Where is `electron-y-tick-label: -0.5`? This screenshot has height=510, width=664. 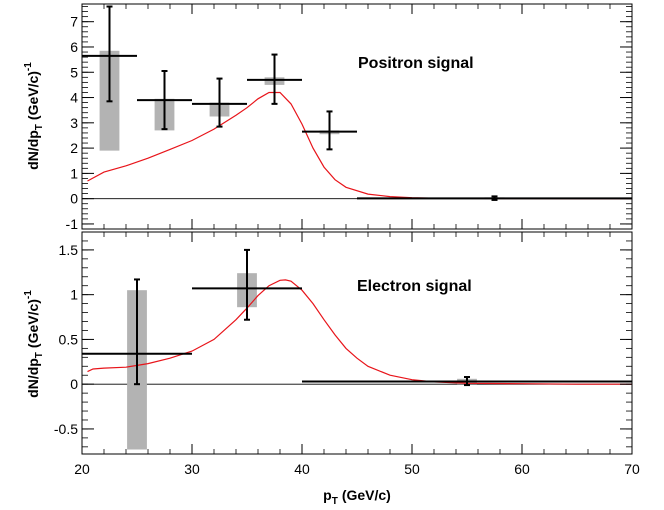 electron-y-tick-label: -0.5 is located at coordinates (66, 429).